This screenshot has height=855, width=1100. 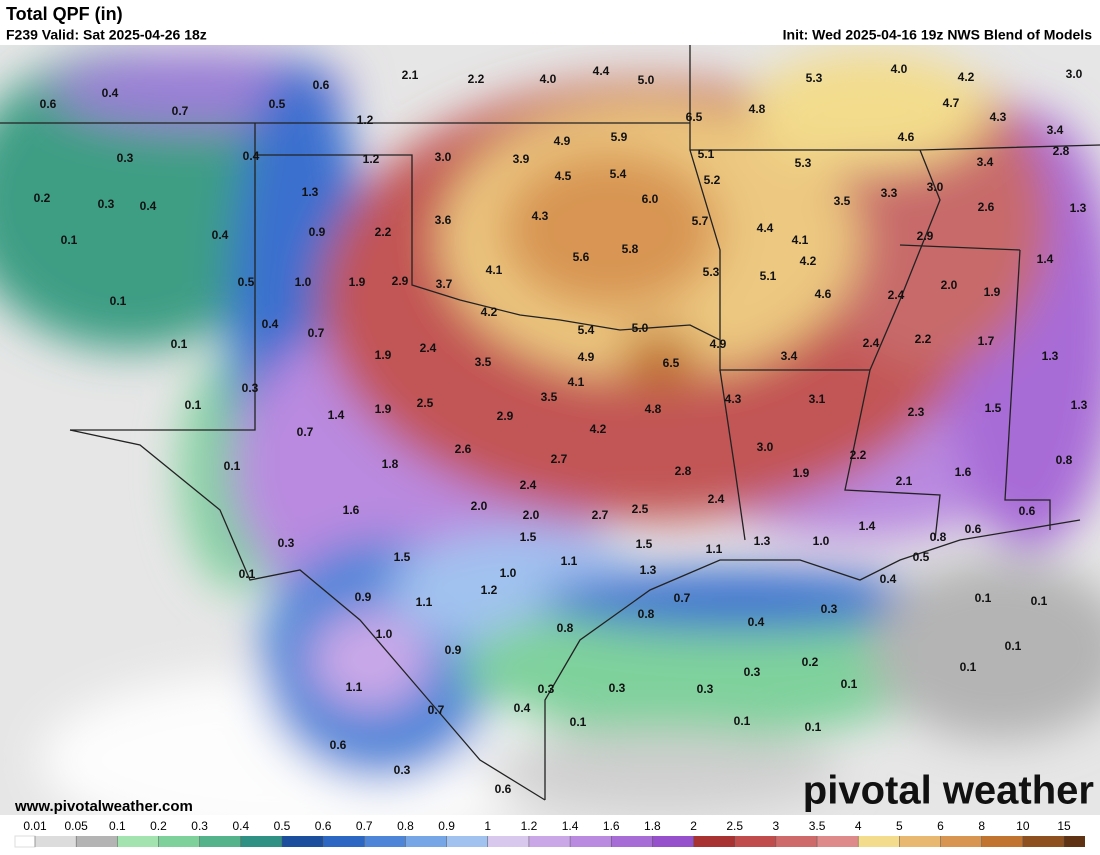 What do you see at coordinates (652, 826) in the screenshot?
I see `colorbar-label: 1.8` at bounding box center [652, 826].